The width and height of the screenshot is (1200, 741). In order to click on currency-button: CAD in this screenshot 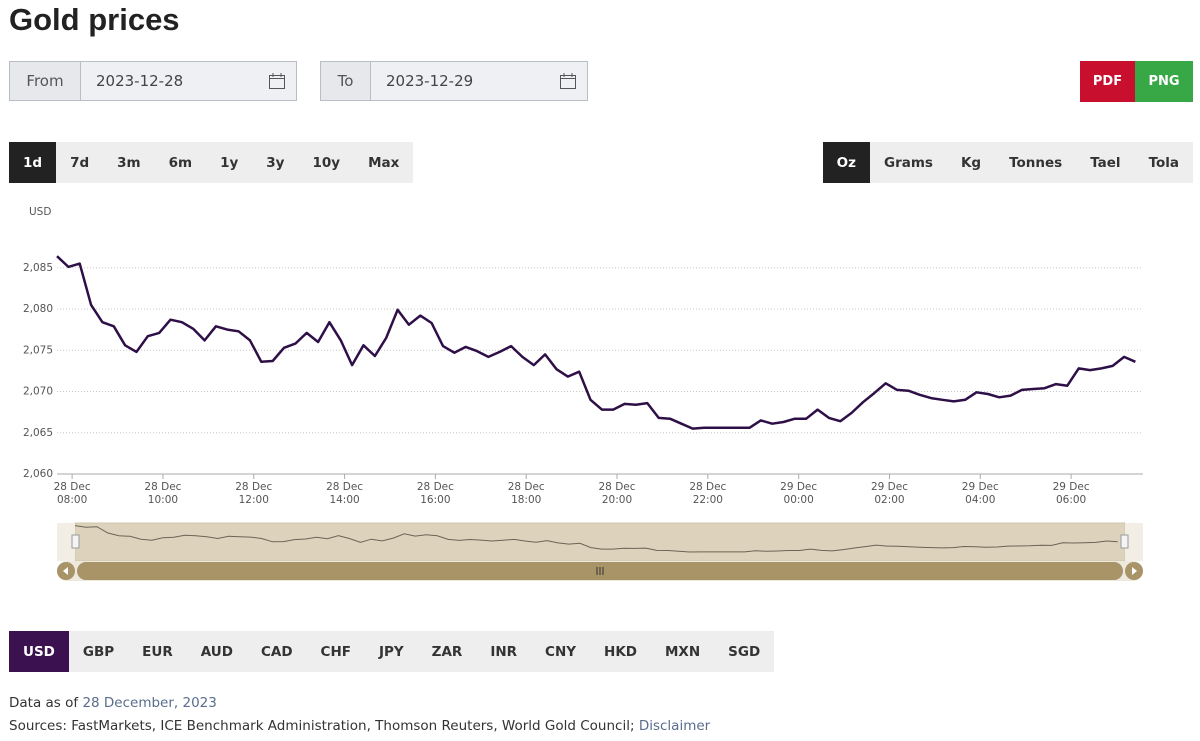, I will do `click(276, 651)`.